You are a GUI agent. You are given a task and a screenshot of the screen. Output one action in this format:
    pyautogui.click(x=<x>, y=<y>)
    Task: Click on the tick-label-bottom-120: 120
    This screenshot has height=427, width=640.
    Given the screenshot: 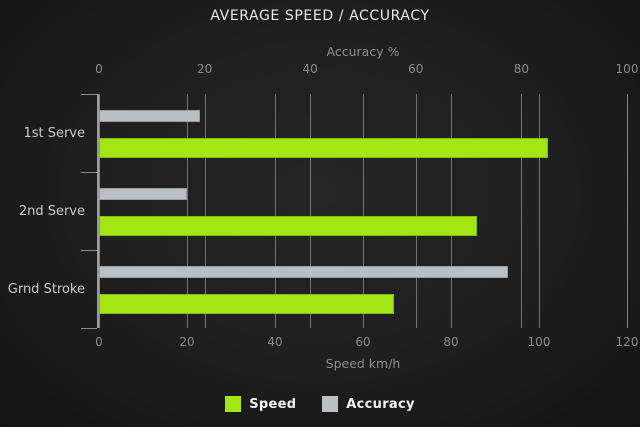 What is the action you would take?
    pyautogui.click(x=627, y=342)
    